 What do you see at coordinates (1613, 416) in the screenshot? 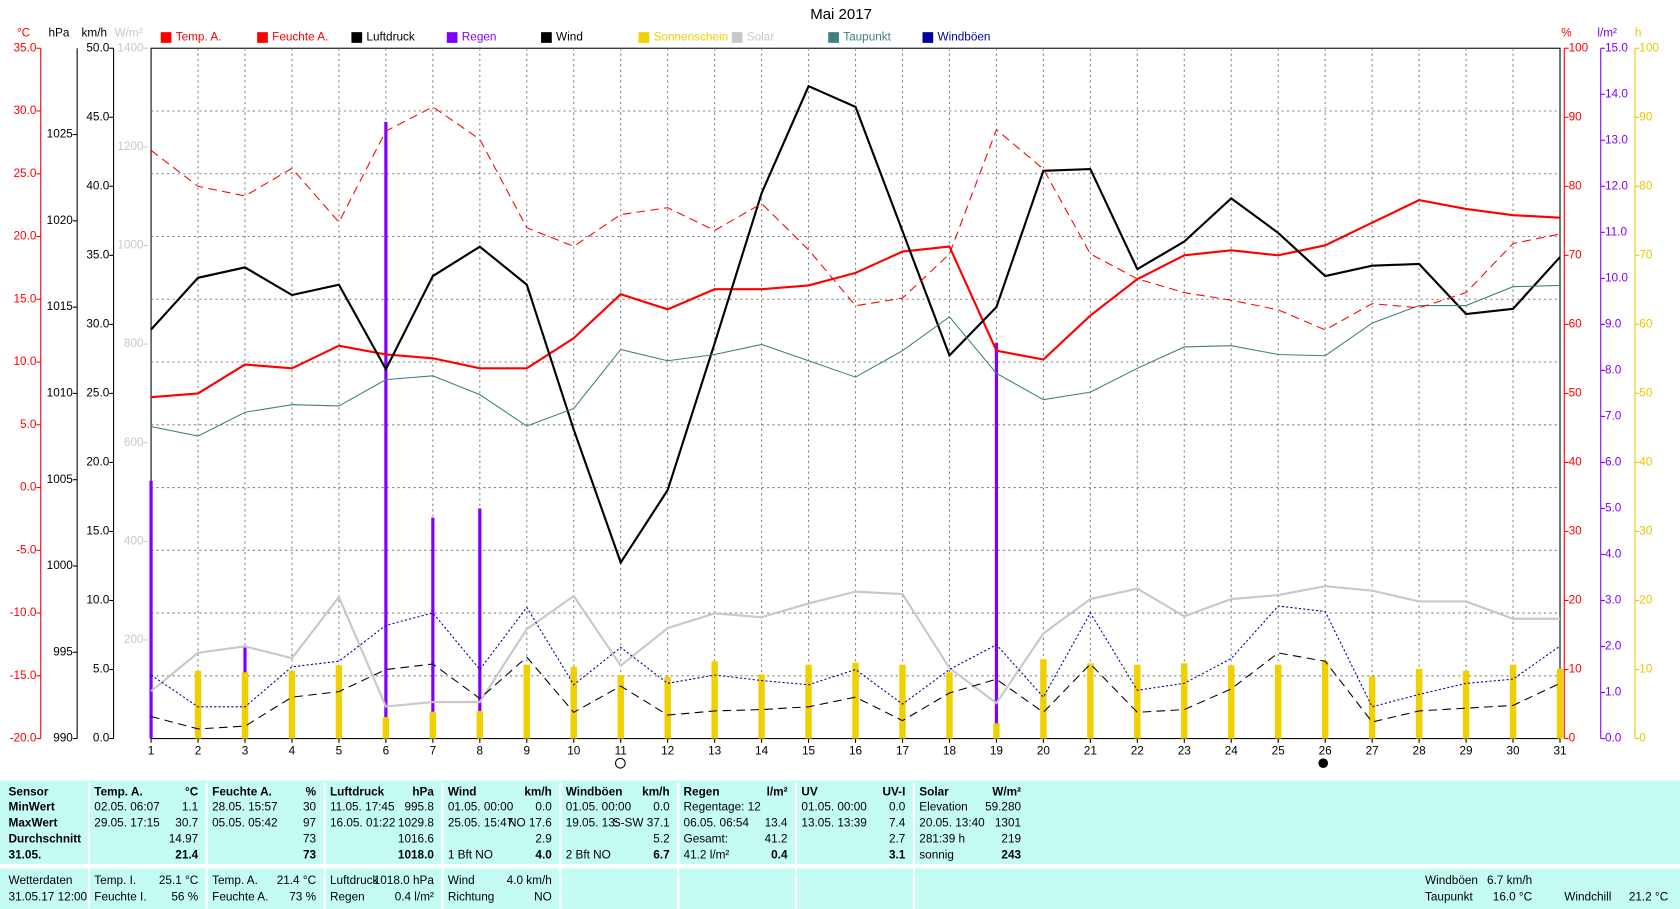
I see `y-tick-label: 7.0` at bounding box center [1613, 416].